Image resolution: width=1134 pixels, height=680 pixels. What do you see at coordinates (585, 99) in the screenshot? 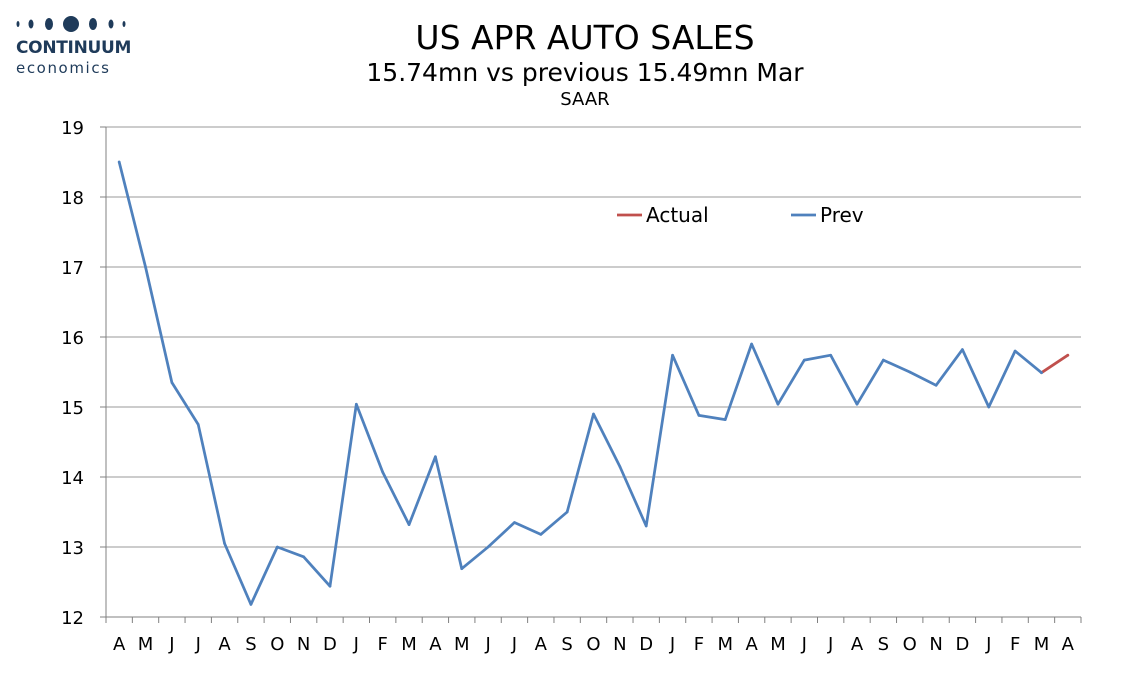
I see `chart-unit-label: SAAR` at bounding box center [585, 99].